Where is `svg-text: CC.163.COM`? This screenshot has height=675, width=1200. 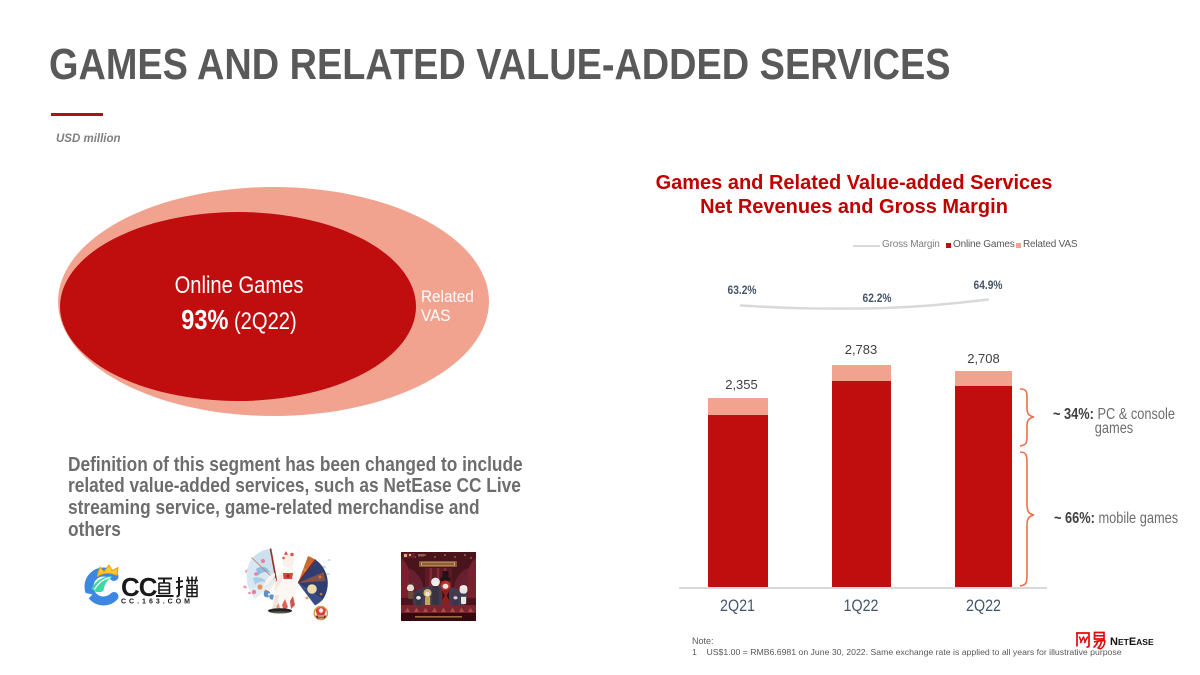
svg-text: CC.163.COM is located at coordinates (157, 602).